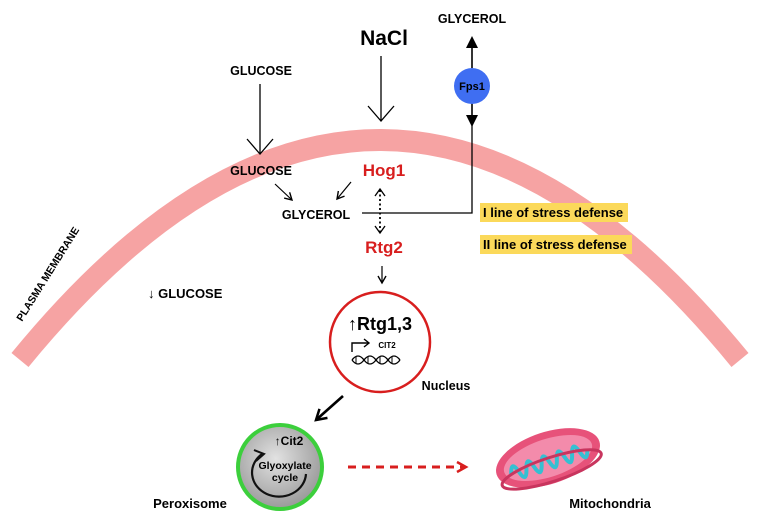  What do you see at coordinates (260, 146) in the screenshot?
I see `glucose-uptake-arrow-head` at bounding box center [260, 146].